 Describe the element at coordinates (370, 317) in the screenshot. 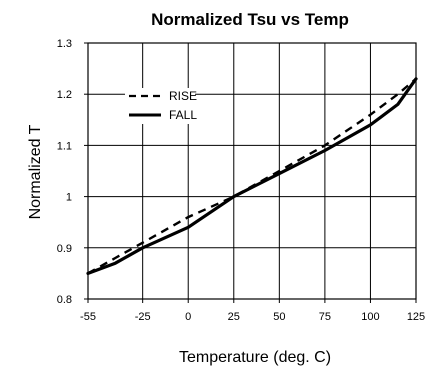

I see `x-tick-label: 100` at that location.